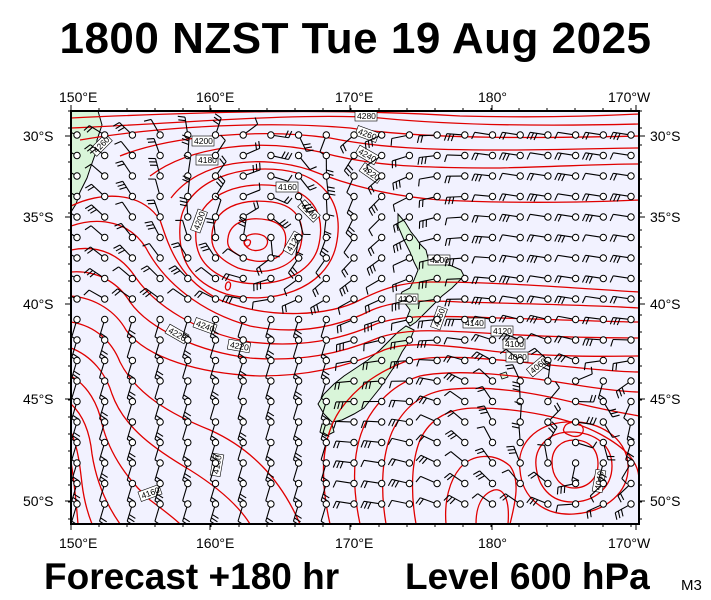 The width and height of the screenshot is (711, 600). What do you see at coordinates (38, 304) in the screenshot?
I see `lat-label: 40°S` at bounding box center [38, 304].